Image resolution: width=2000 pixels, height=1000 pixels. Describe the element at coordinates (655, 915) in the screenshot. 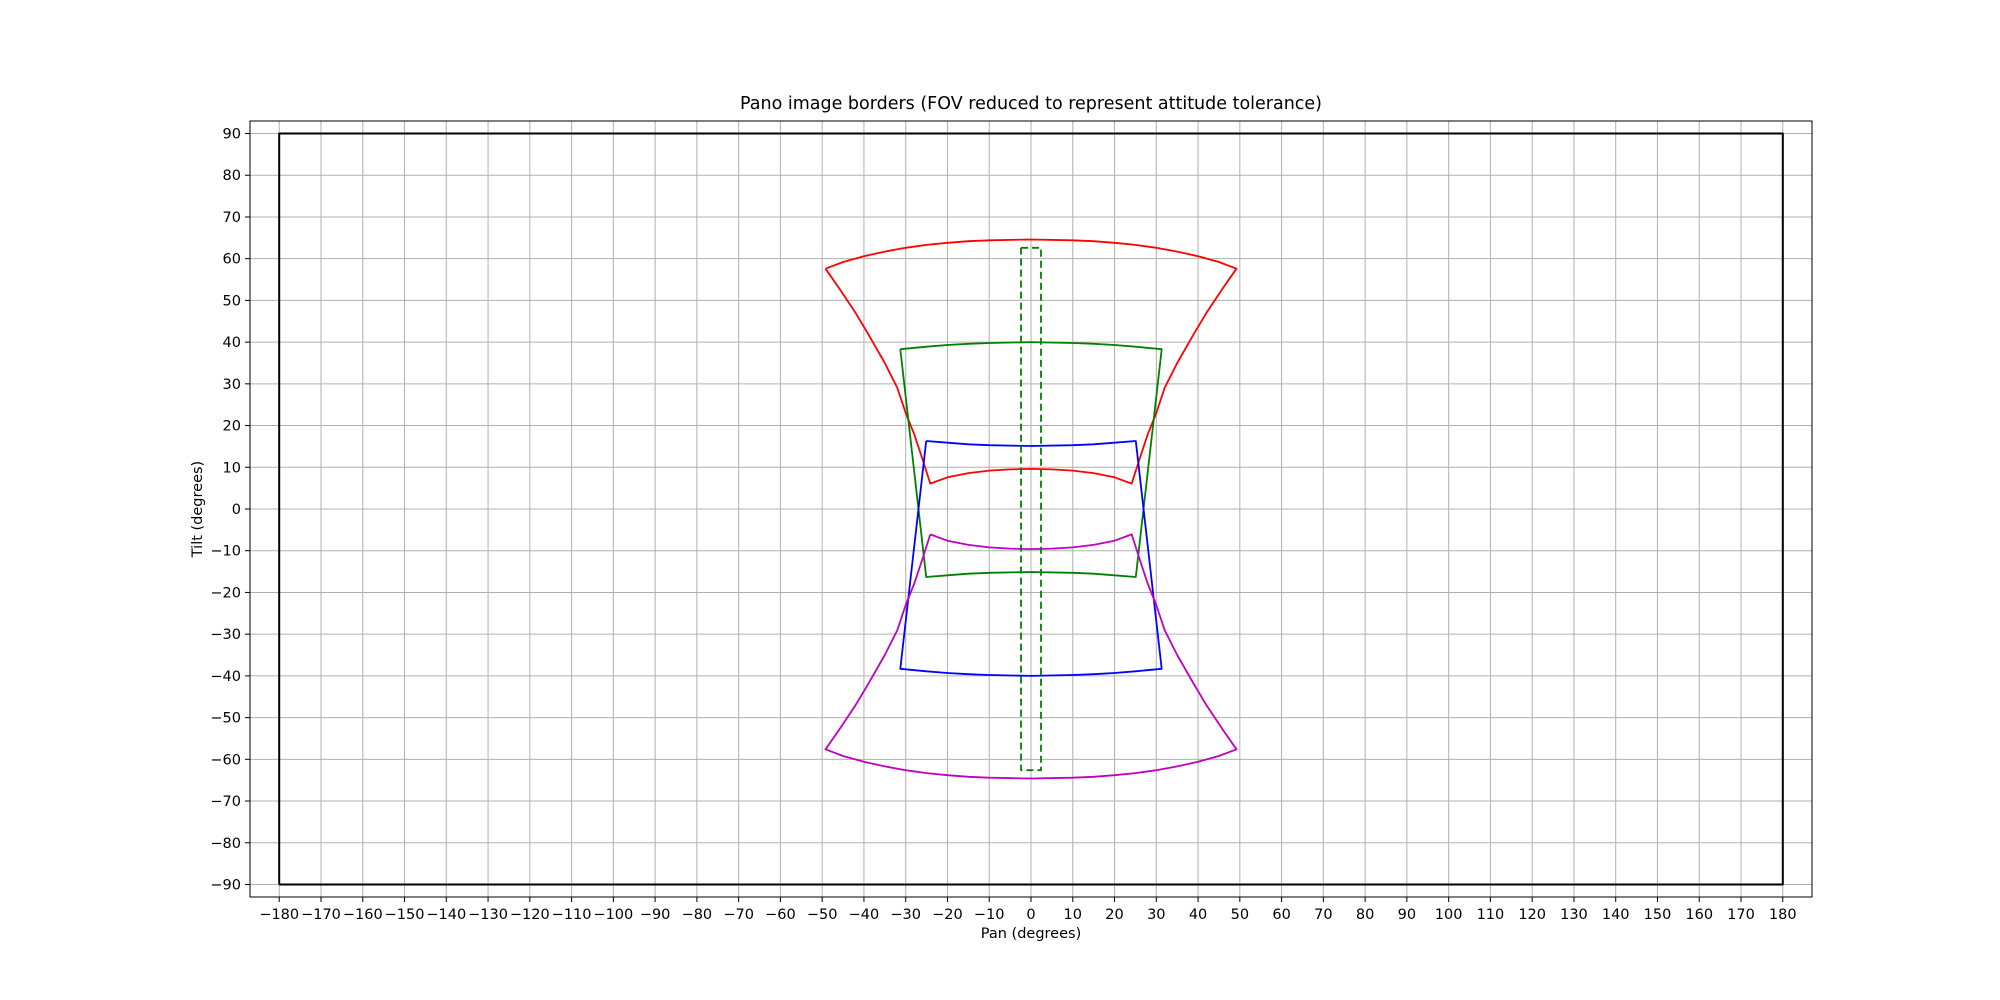

I see `x-tick-label: −90` at that location.